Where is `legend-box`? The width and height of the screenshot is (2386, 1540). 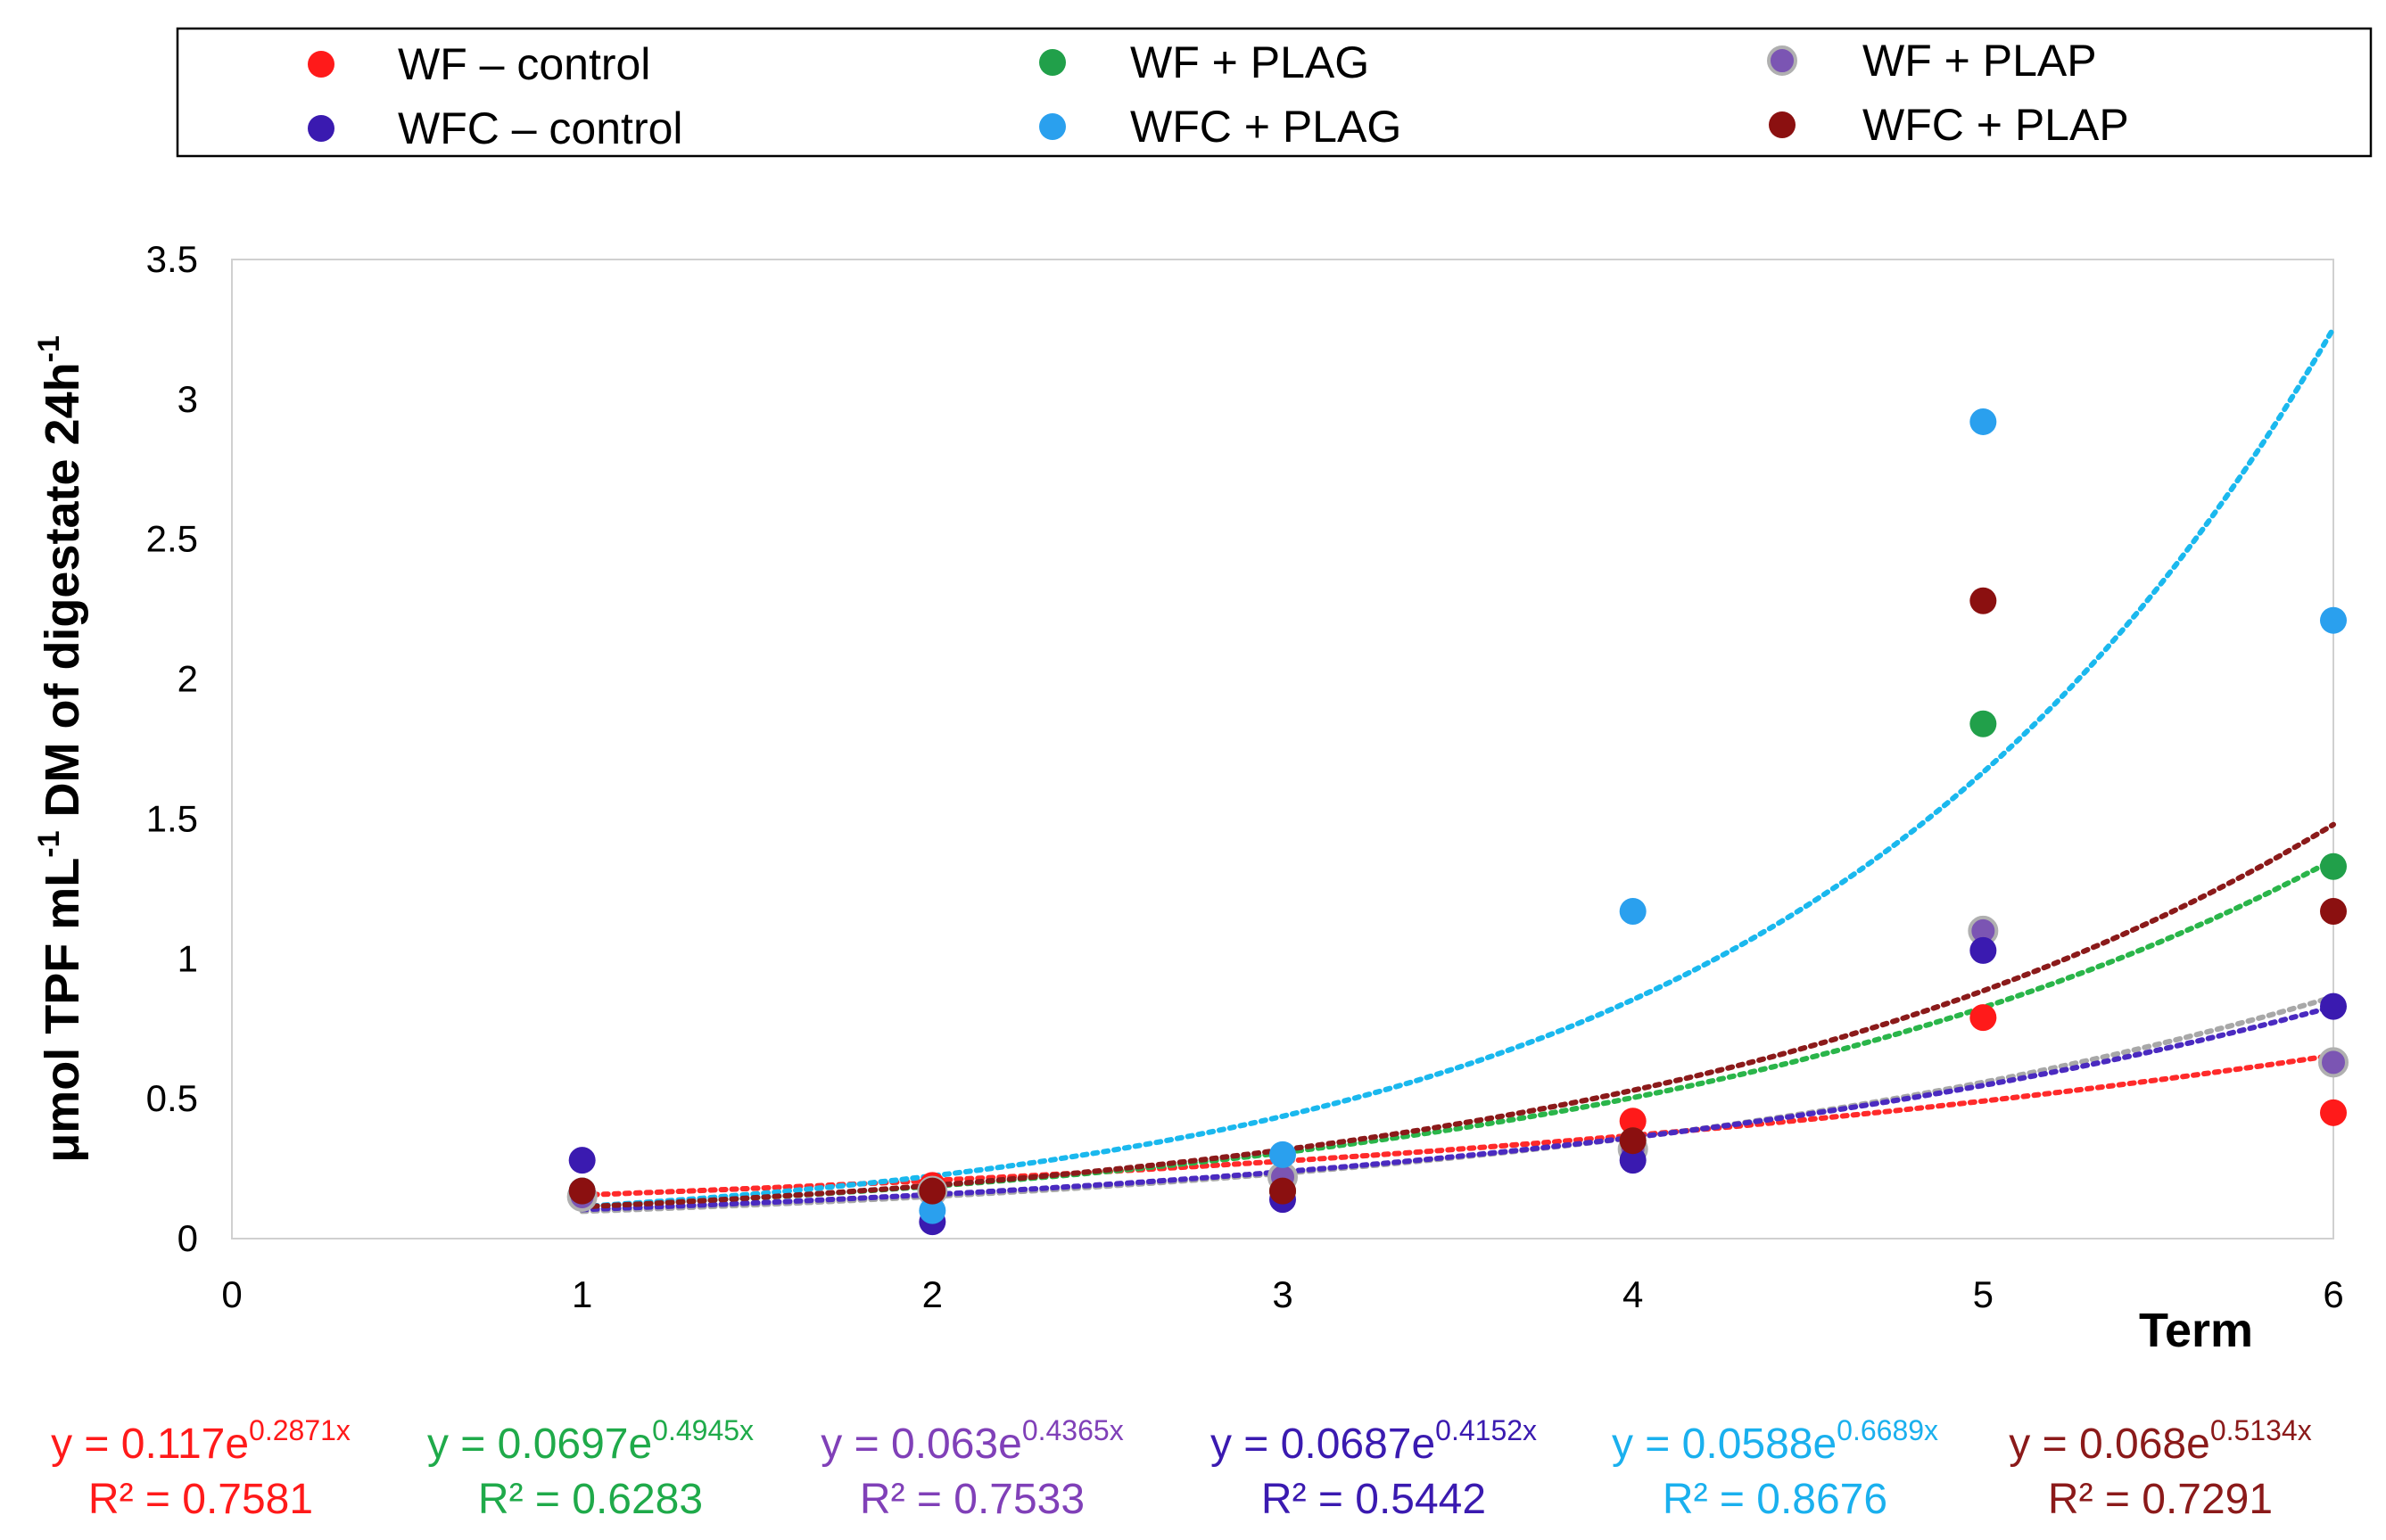
legend-box is located at coordinates (1274, 92).